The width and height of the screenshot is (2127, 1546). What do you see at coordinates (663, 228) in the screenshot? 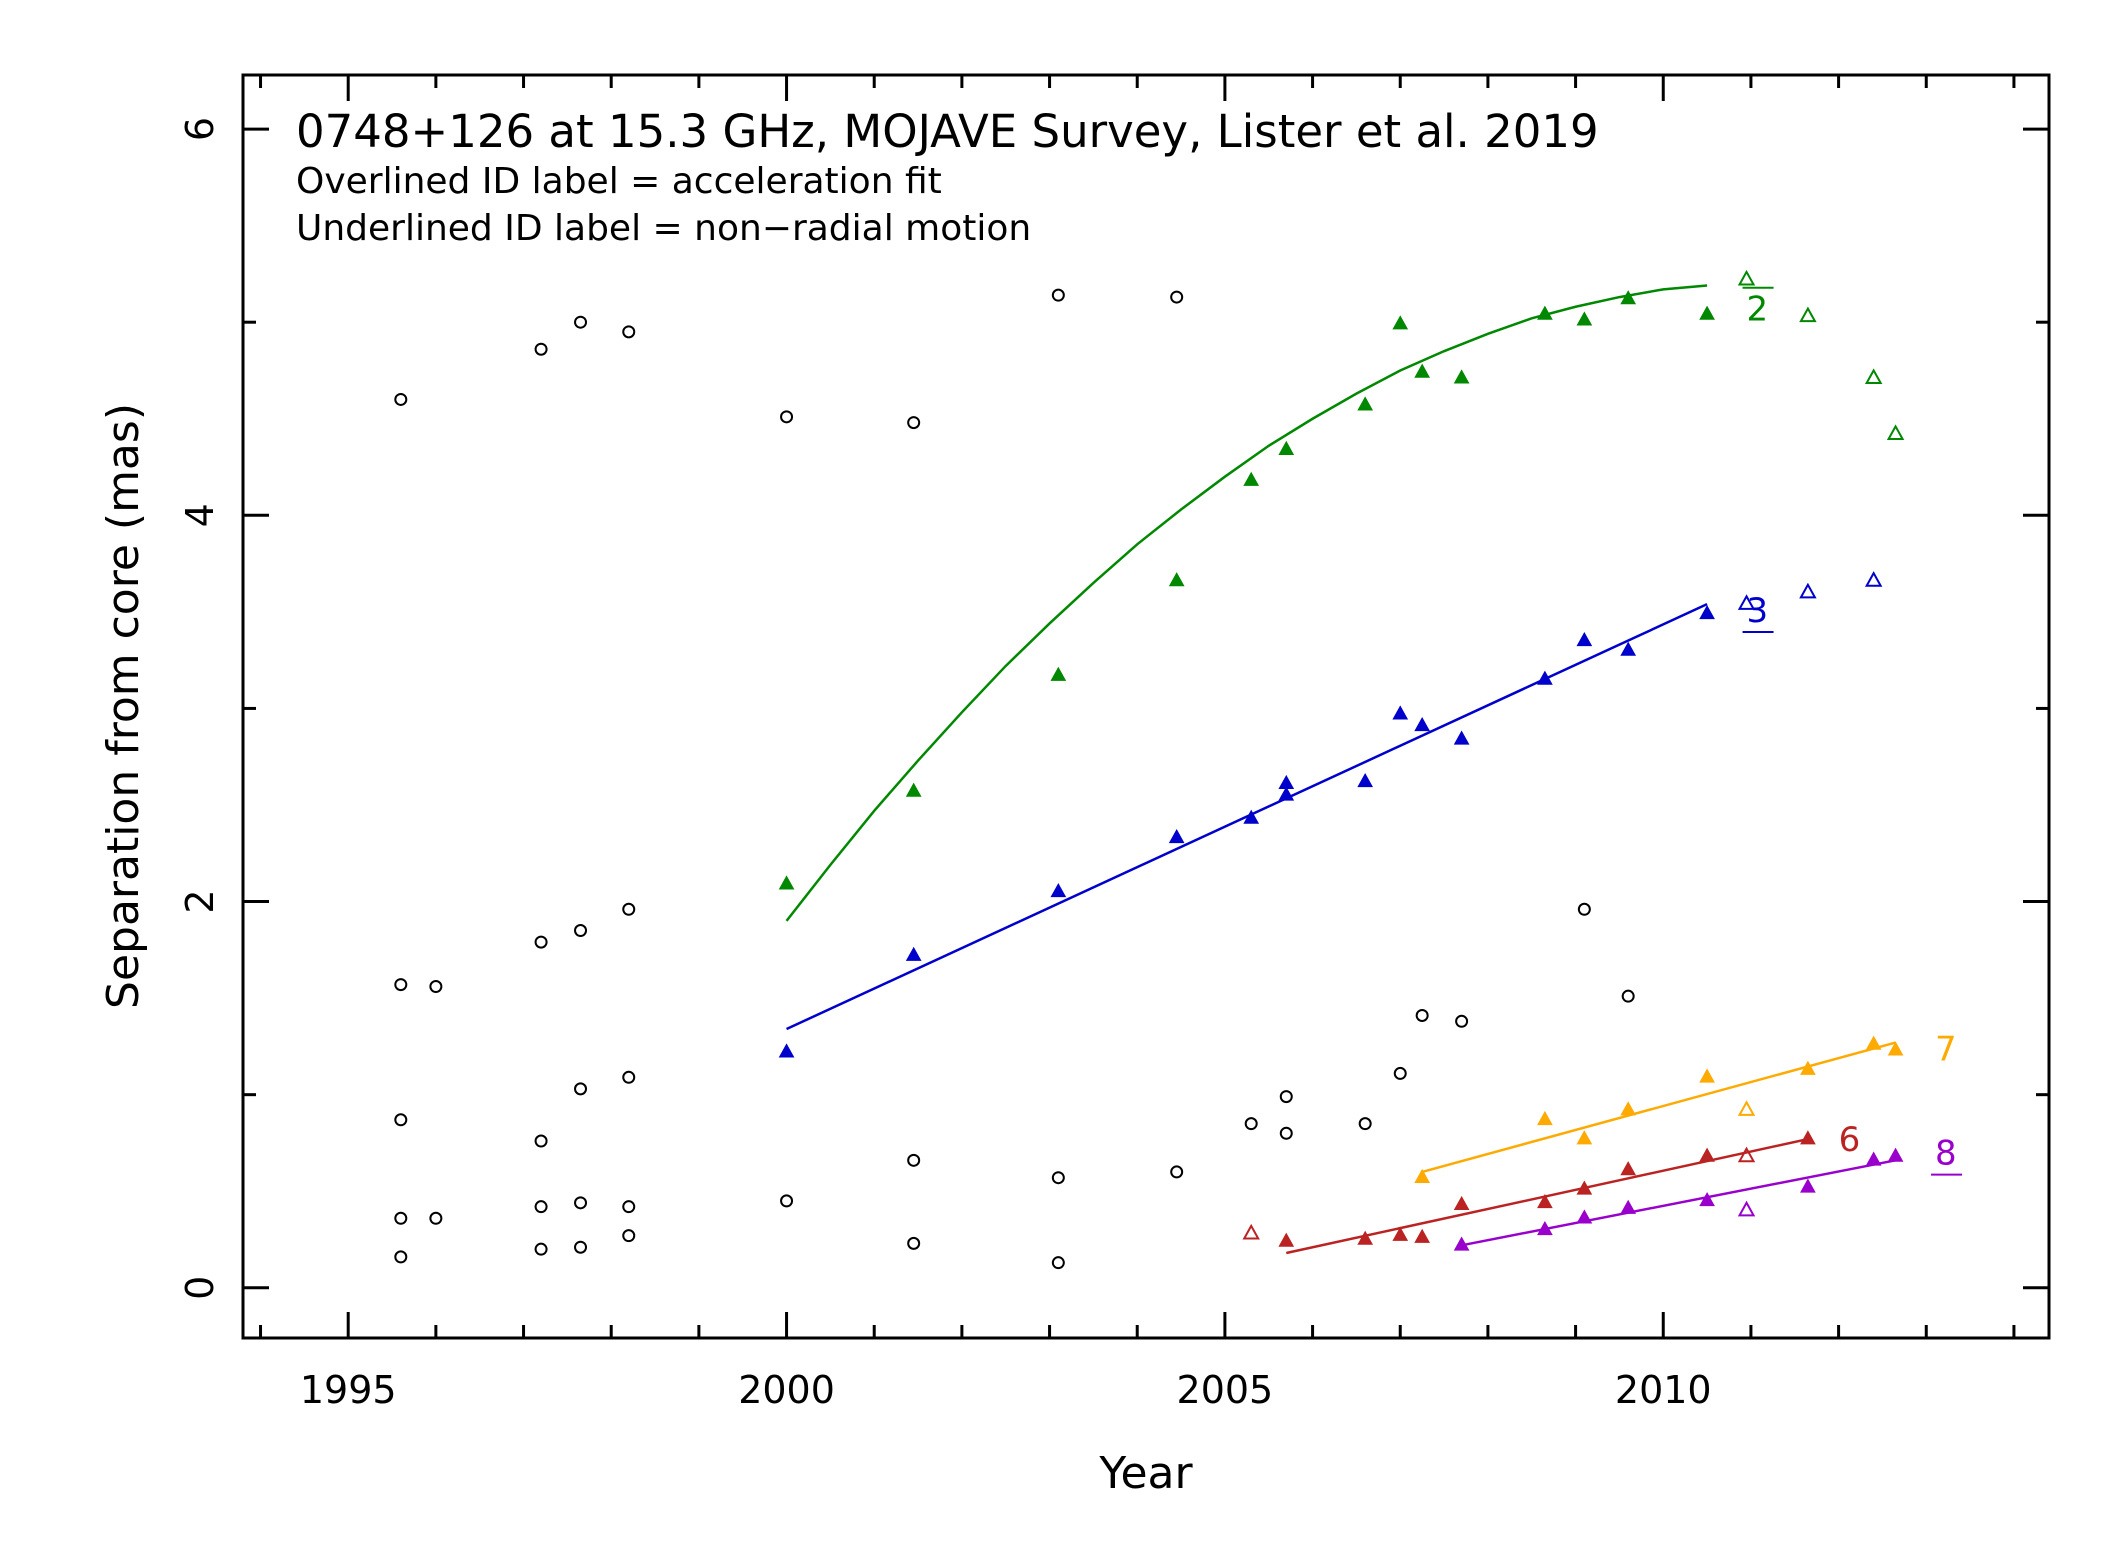
I see `chart-subtitle-2: Underlined ID label = non−radial motion` at bounding box center [663, 228].